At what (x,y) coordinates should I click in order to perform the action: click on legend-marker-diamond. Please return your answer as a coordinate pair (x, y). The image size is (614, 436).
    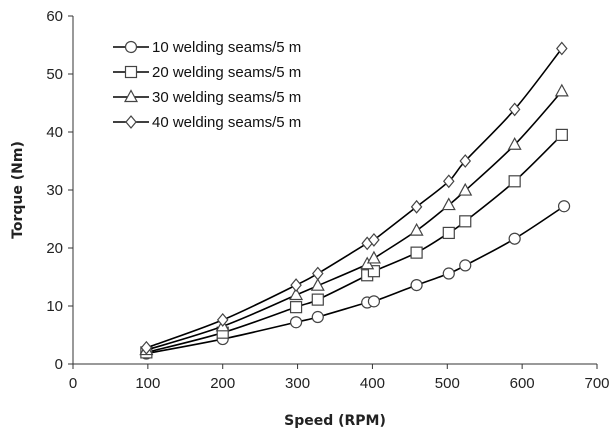
    Looking at the image, I should click on (131, 122).